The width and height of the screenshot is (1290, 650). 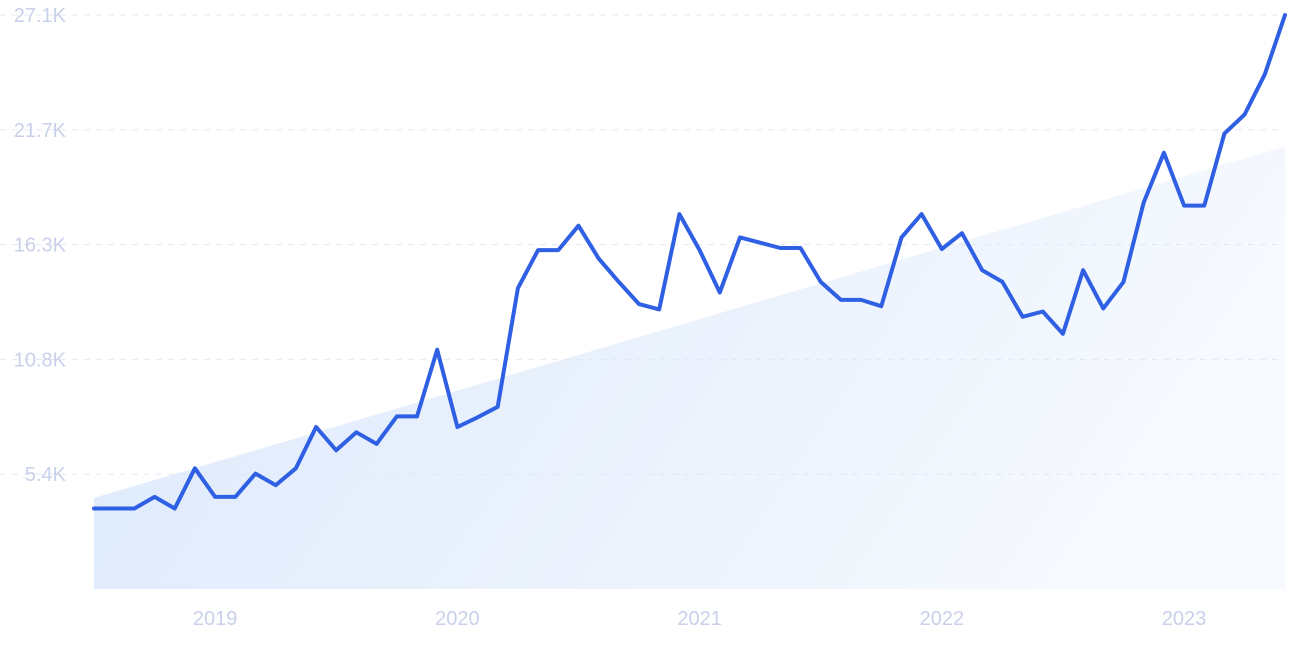 I want to click on x-tick-label: 2020, so click(x=457, y=619).